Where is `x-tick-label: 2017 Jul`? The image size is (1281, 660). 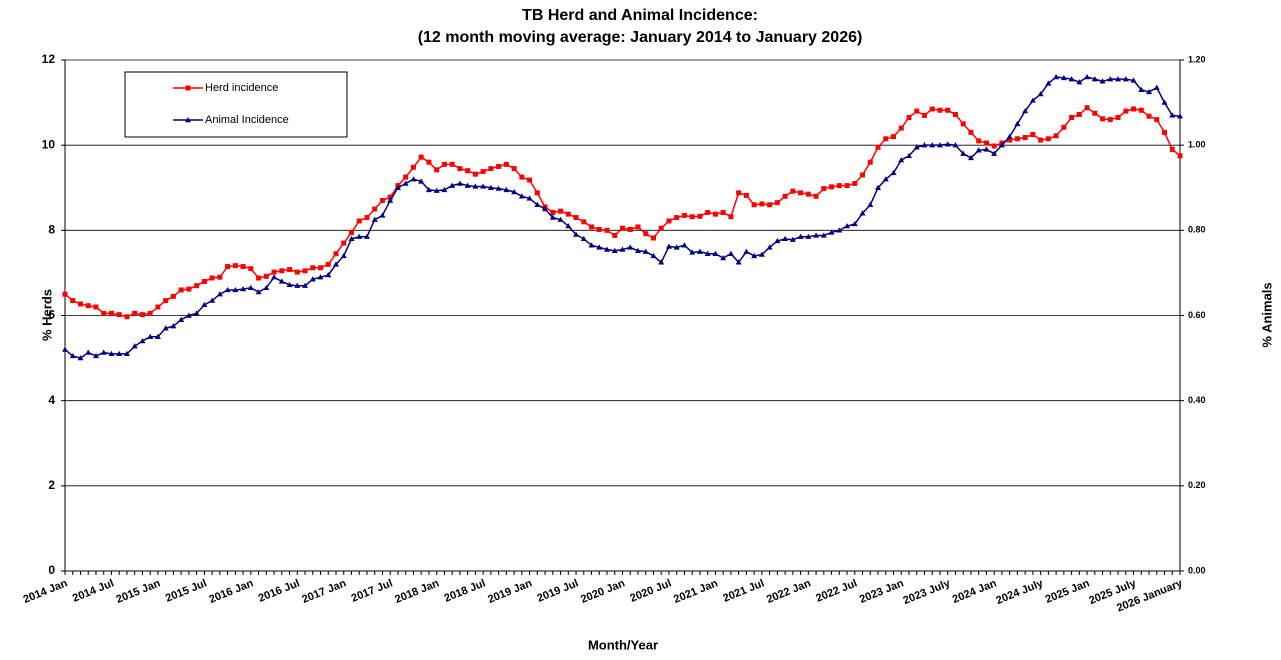 x-tick-label: 2017 Jul is located at coordinates (372, 590).